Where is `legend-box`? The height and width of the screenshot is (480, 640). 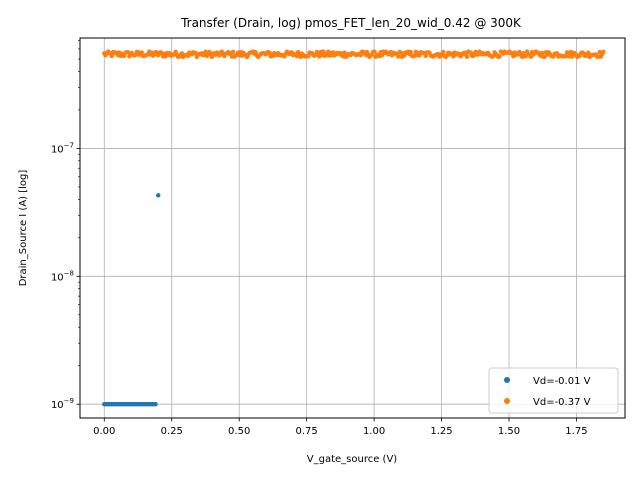
legend-box is located at coordinates (553, 390).